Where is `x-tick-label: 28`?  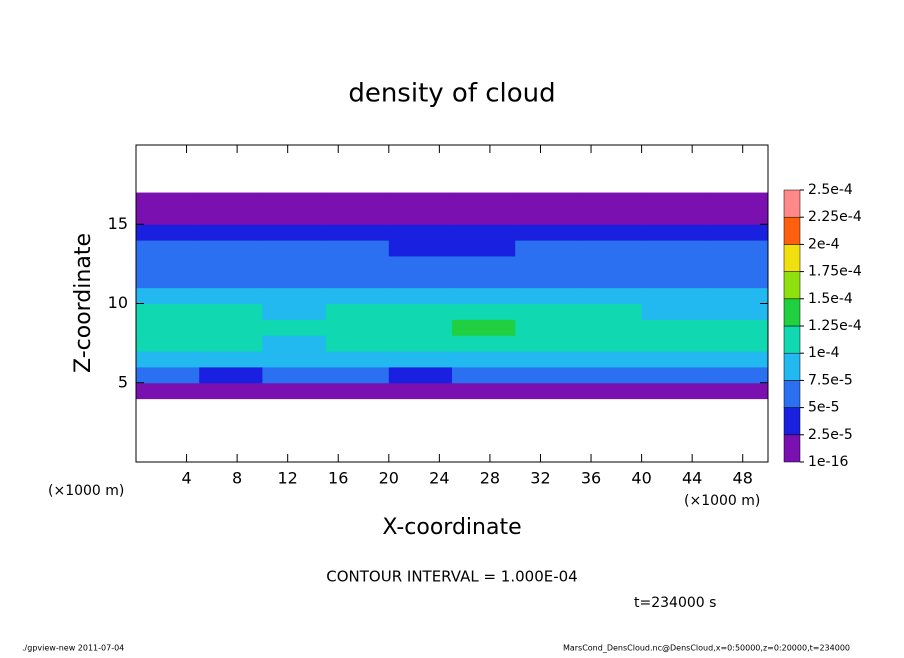
x-tick-label: 28 is located at coordinates (490, 478).